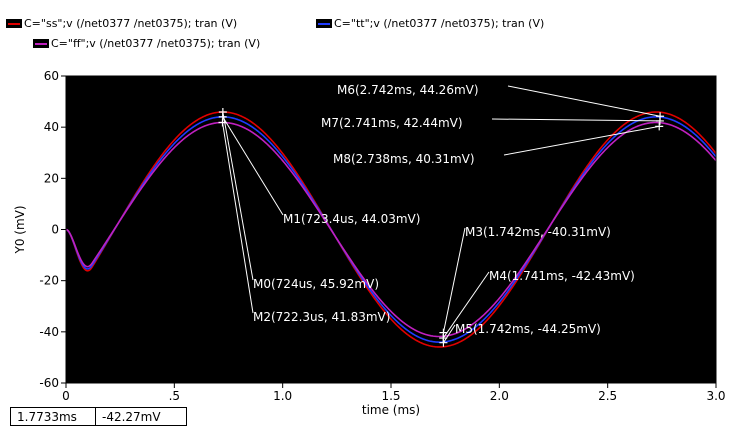 The image size is (737, 439). Describe the element at coordinates (392, 123) in the screenshot. I see `marker-label: M7(2.741ms, 42.44mV)` at that location.